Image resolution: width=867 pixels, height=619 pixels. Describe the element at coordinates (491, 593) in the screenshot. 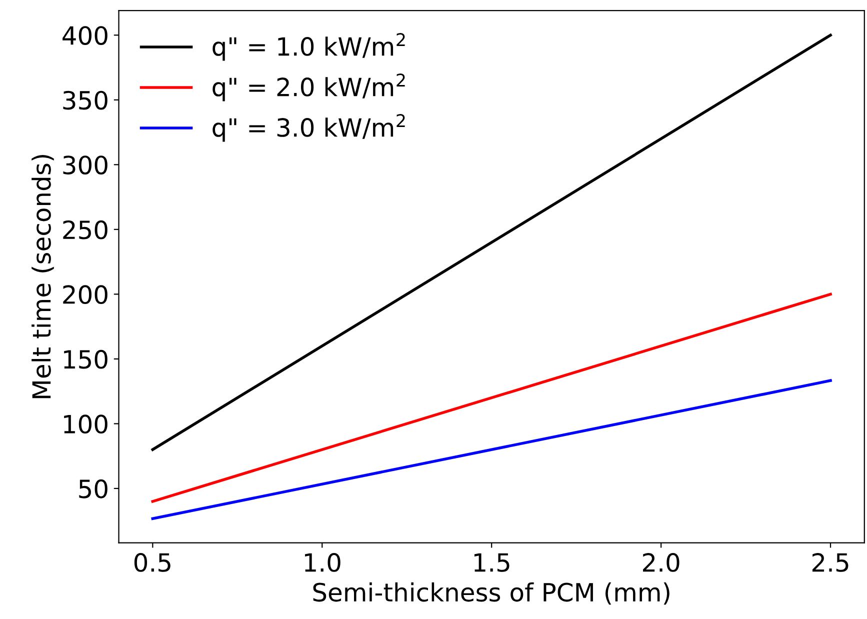

I see `x-axis-title: Semi-thickness of PCM (mm)` at that location.